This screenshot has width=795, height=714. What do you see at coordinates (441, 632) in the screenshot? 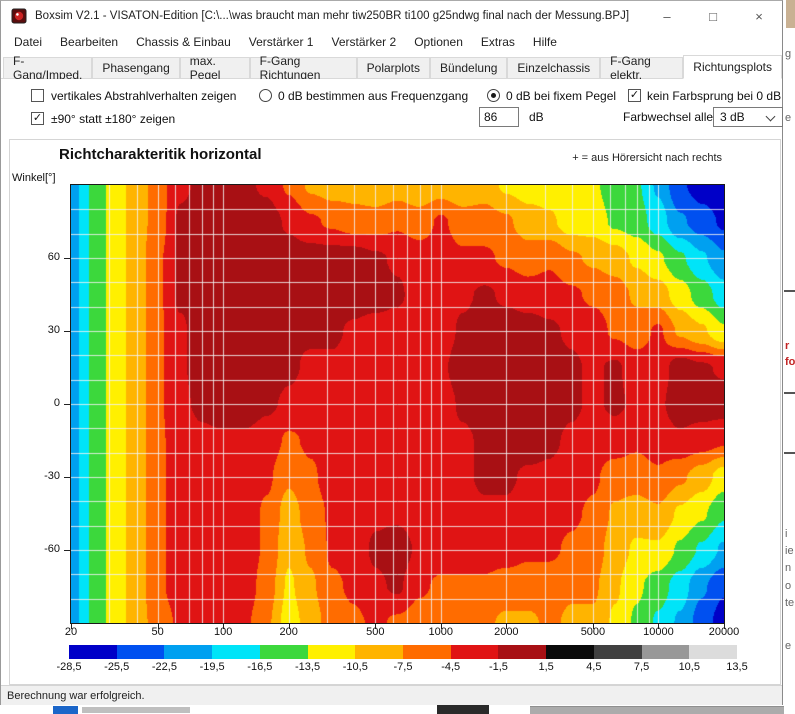
I see `x-tick-label: 1000` at bounding box center [441, 632].